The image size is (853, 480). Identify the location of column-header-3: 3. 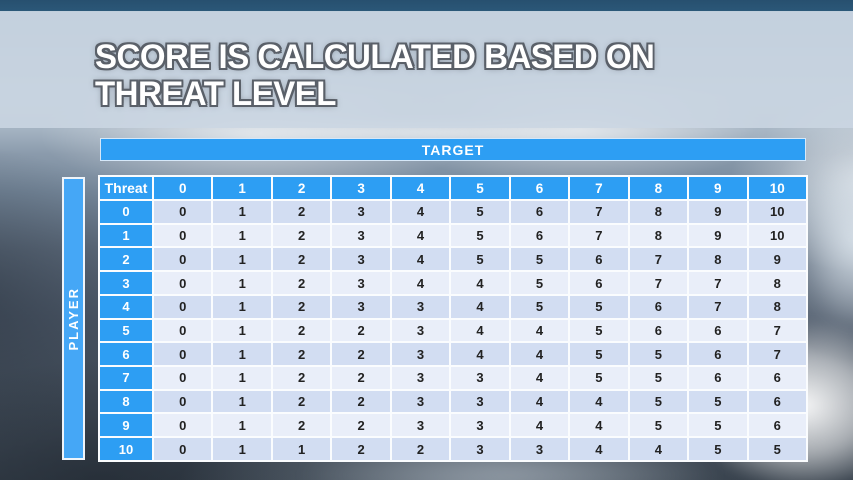
(361, 188).